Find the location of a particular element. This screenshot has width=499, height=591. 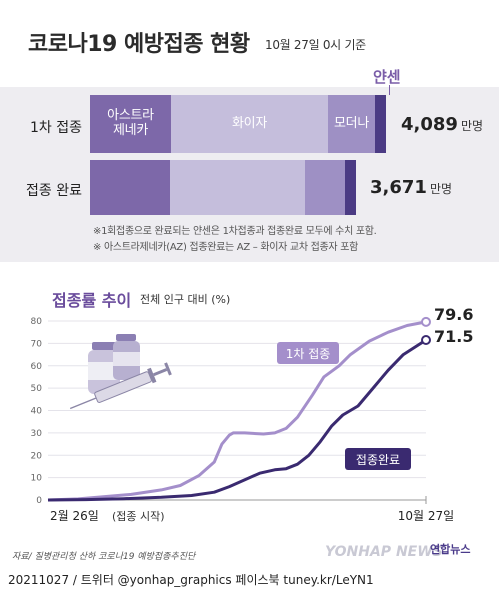

y-tick-label: 40 is located at coordinates (37, 412).